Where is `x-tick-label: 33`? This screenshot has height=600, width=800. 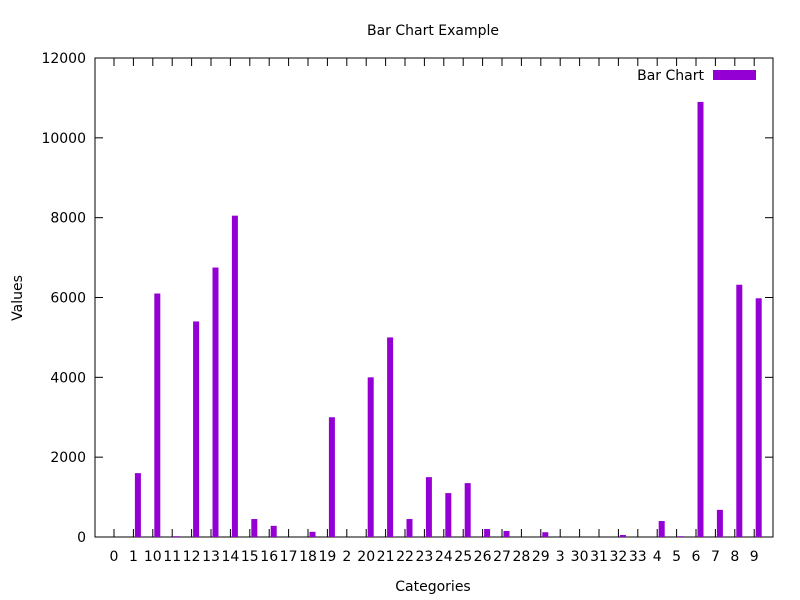
x-tick-label: 33 is located at coordinates (638, 557).